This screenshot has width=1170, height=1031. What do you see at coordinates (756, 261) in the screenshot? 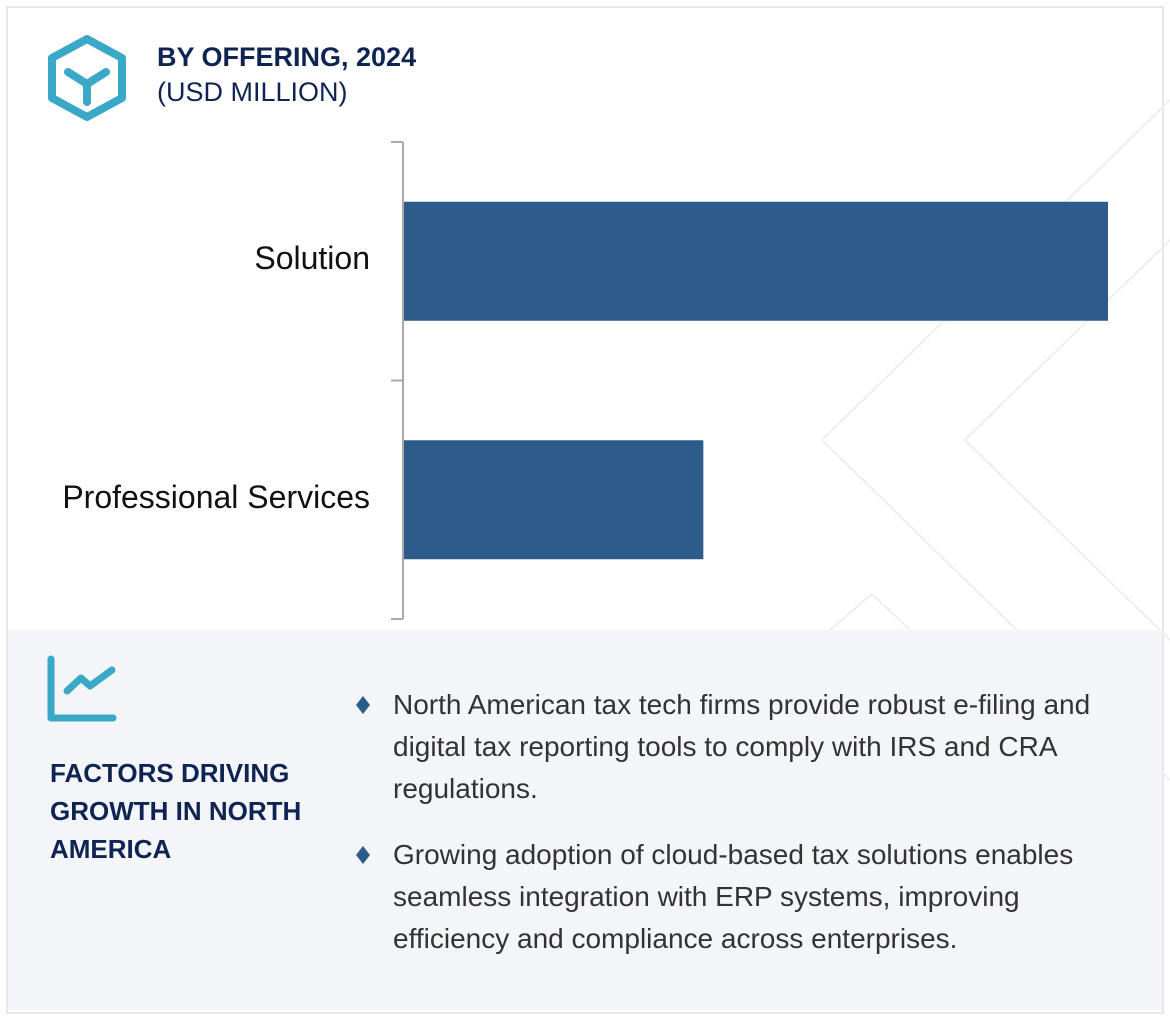
I see `bar-solution` at bounding box center [756, 261].